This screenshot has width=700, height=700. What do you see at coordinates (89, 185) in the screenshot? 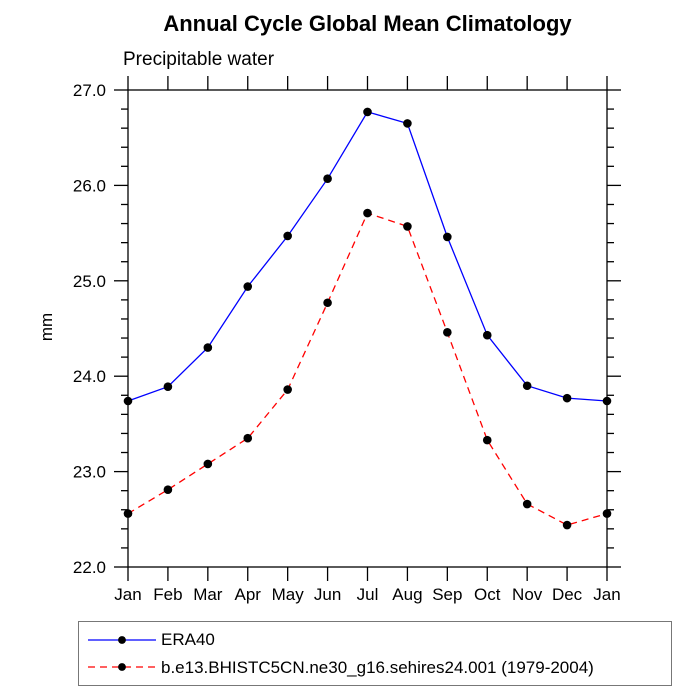
I see `y-tick-label: 26.0` at bounding box center [89, 185].